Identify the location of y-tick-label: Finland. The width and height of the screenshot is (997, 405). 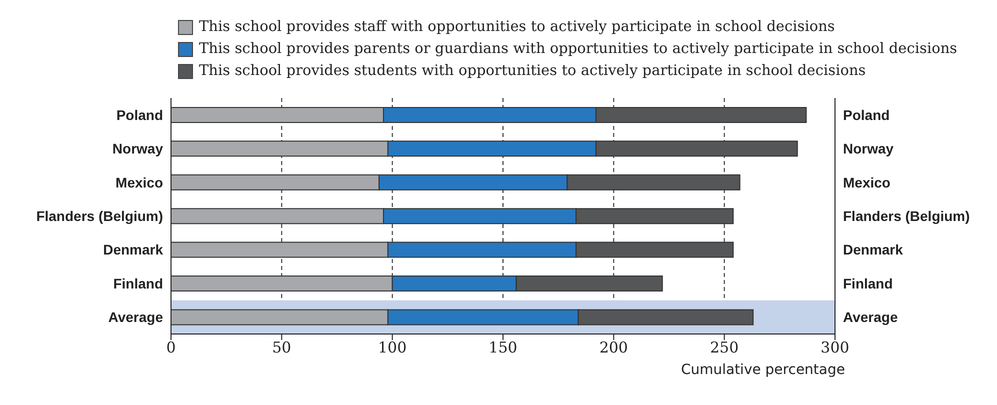
(138, 283).